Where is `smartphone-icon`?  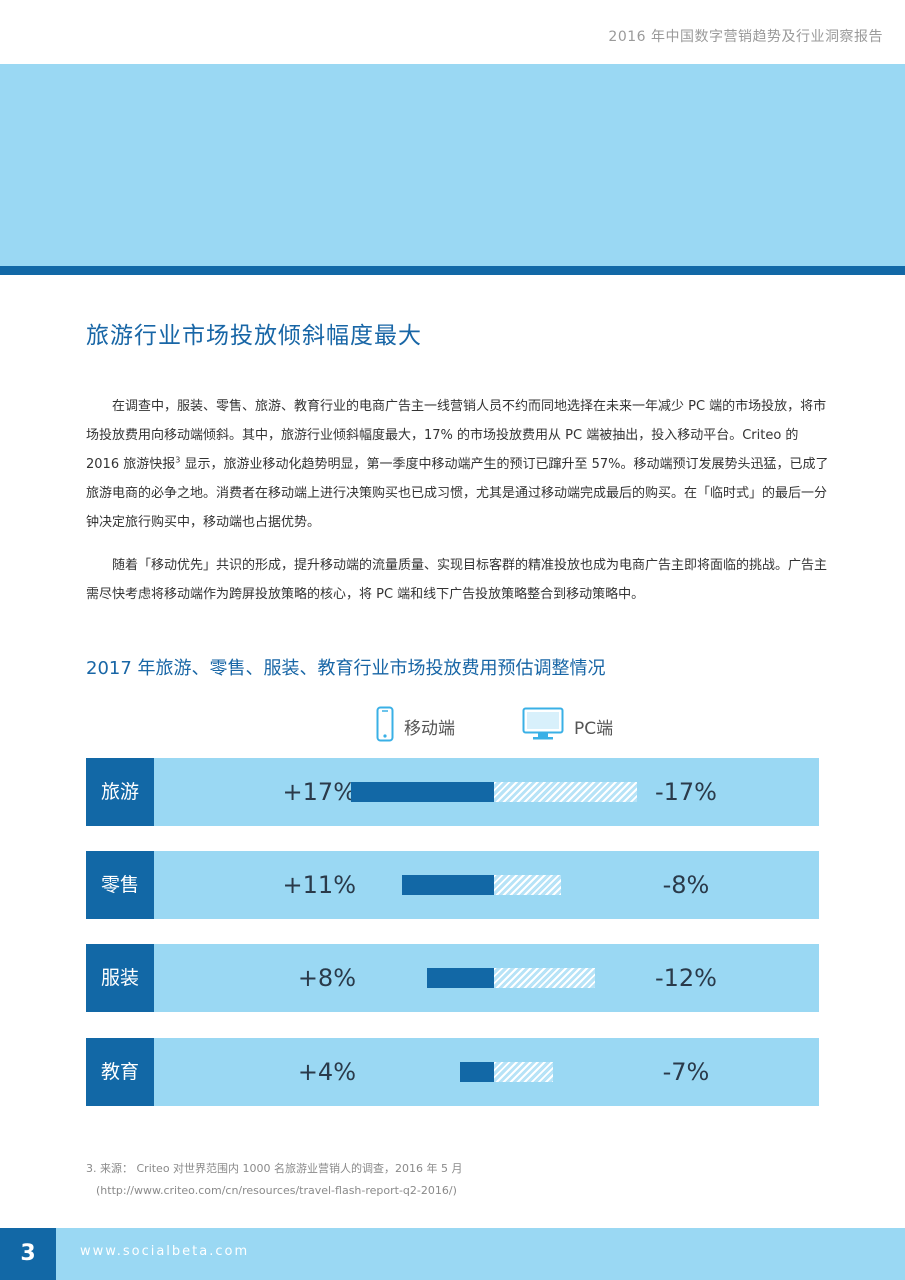
smartphone-icon is located at coordinates (385, 726).